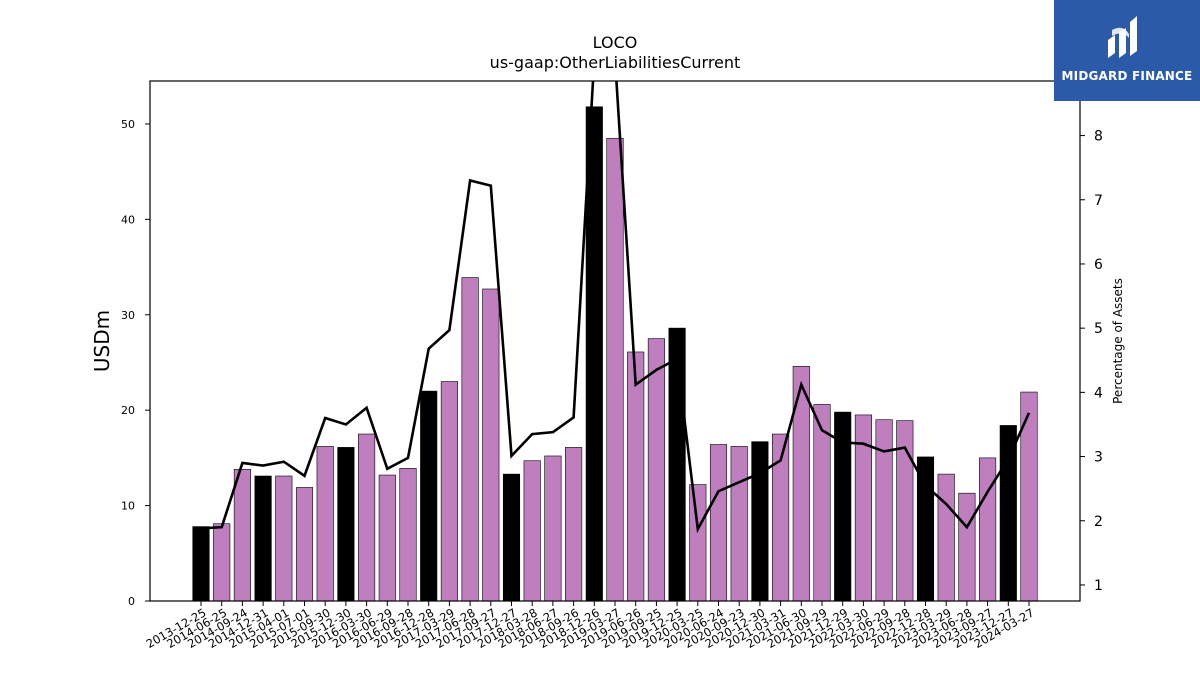  I want to click on chart-title: LOCO, so click(615, 42).